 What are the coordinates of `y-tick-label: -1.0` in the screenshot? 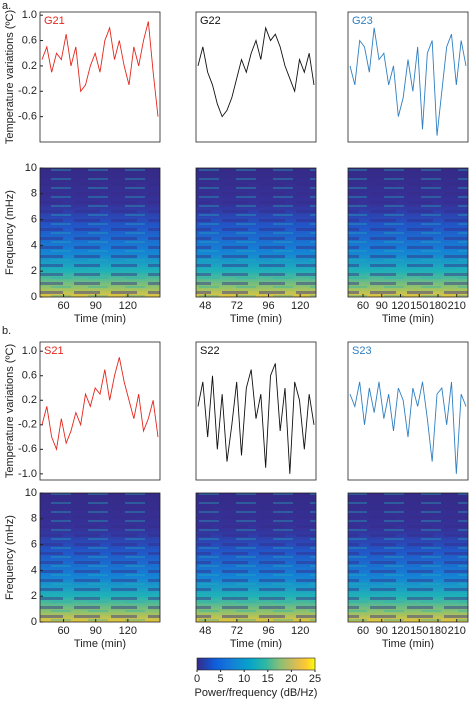 It's located at (27, 474).